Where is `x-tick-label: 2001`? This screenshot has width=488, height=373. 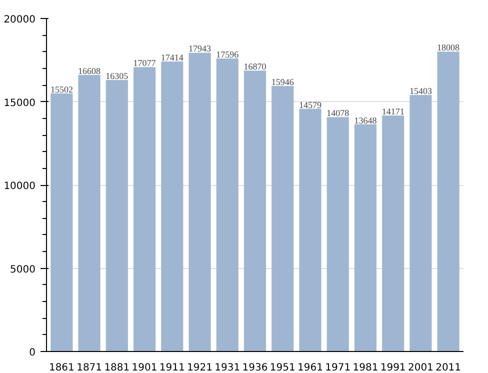 x-tick-label: 2001 is located at coordinates (421, 367).